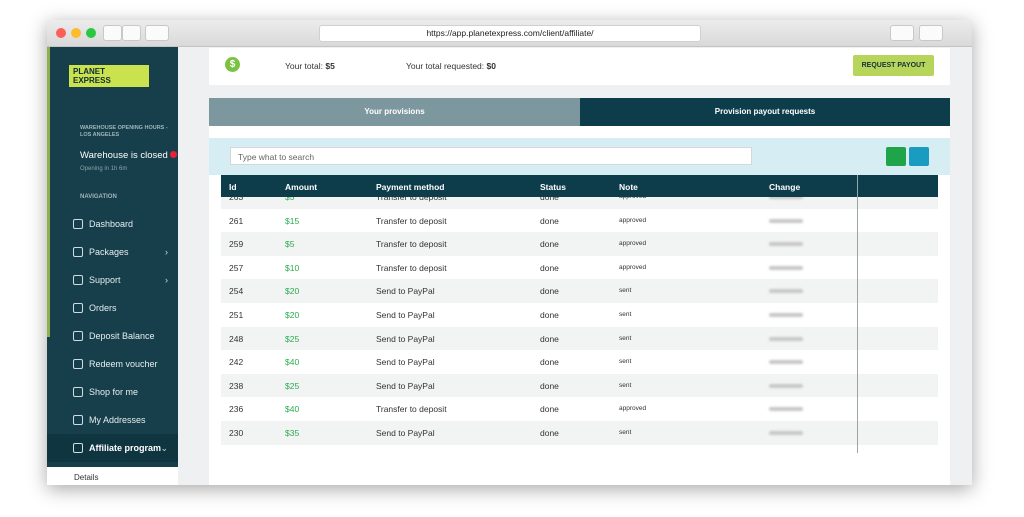  I want to click on summary-bar: $ Your total: $5 Your total requested, so click(579, 66).